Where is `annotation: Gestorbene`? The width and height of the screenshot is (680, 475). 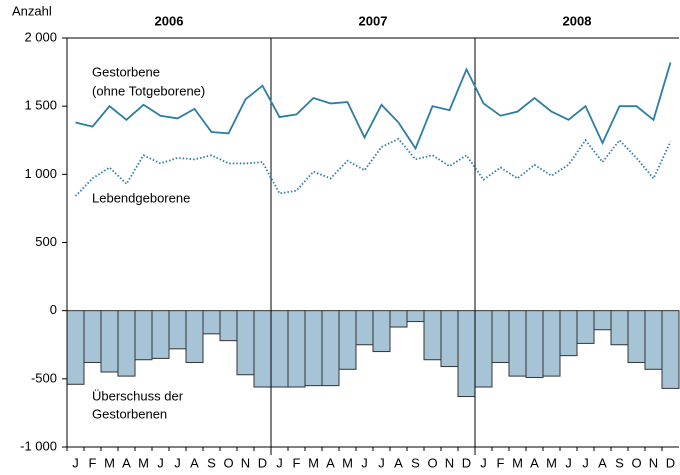 annotation: Gestorbene is located at coordinates (126, 71).